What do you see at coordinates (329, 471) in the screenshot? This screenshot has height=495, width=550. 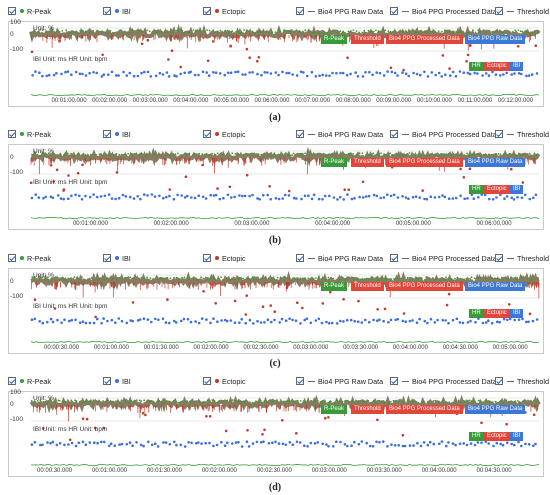 I see `x-axis-tick-label: 00:03:00.000` at bounding box center [329, 471].